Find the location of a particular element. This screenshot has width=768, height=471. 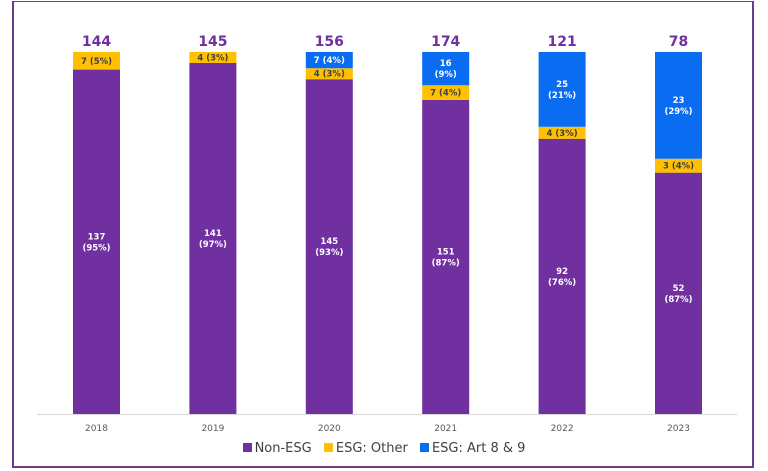

x-tick-label-2020: 2020 is located at coordinates (329, 429).